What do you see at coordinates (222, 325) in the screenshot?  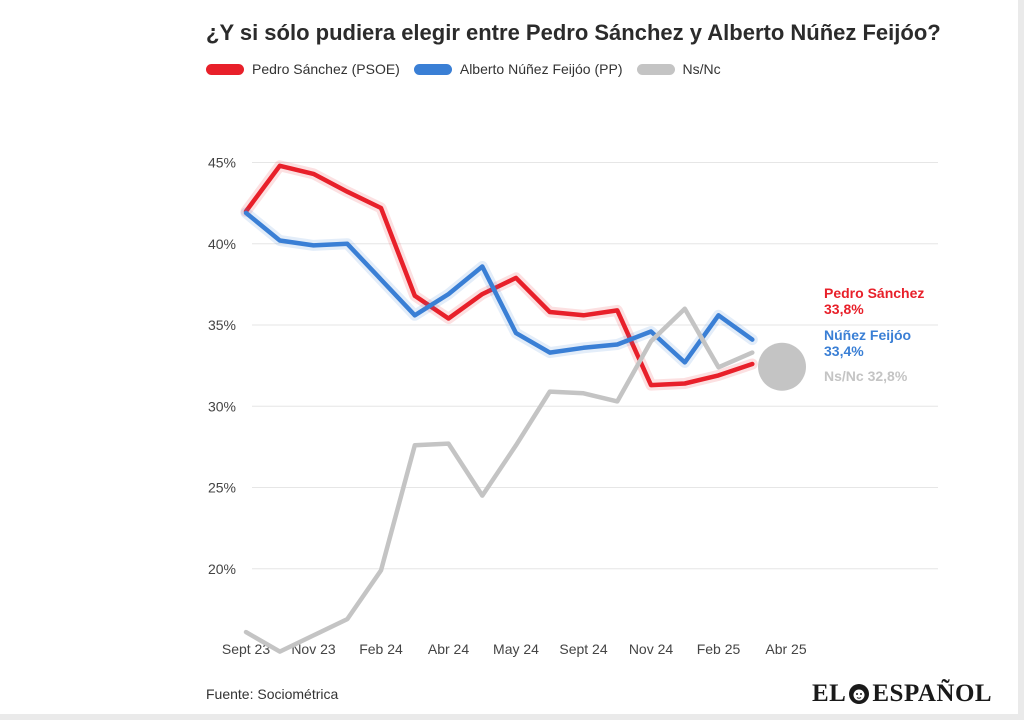 I see `y-tick-label: 35%` at bounding box center [222, 325].